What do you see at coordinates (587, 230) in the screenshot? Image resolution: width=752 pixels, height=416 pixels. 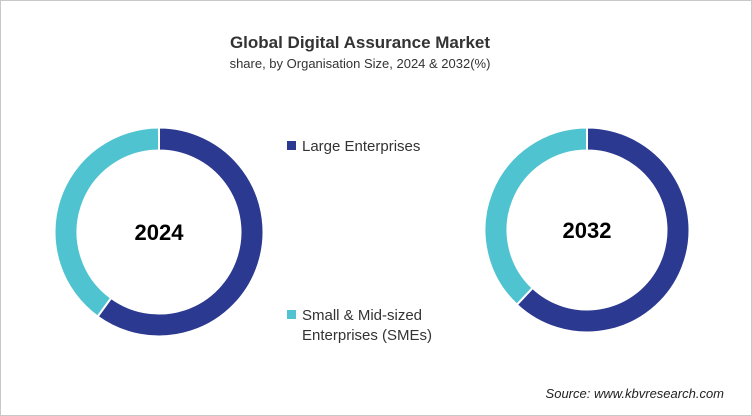 I see `donut-center-label: 2032` at bounding box center [587, 230].